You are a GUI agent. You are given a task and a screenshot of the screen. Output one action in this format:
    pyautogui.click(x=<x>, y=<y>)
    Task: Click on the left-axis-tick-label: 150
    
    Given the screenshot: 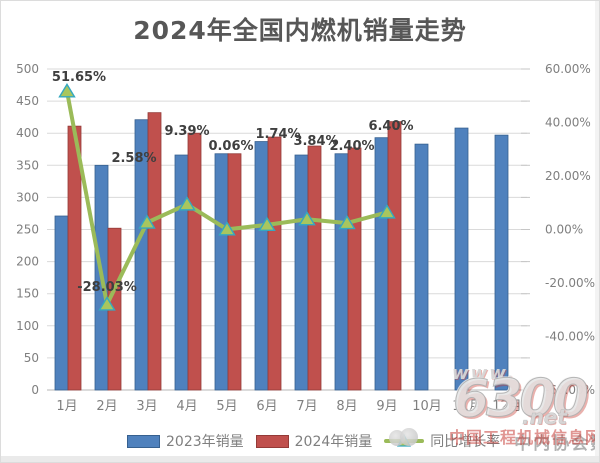 What is the action you would take?
    pyautogui.click(x=27, y=294)
    